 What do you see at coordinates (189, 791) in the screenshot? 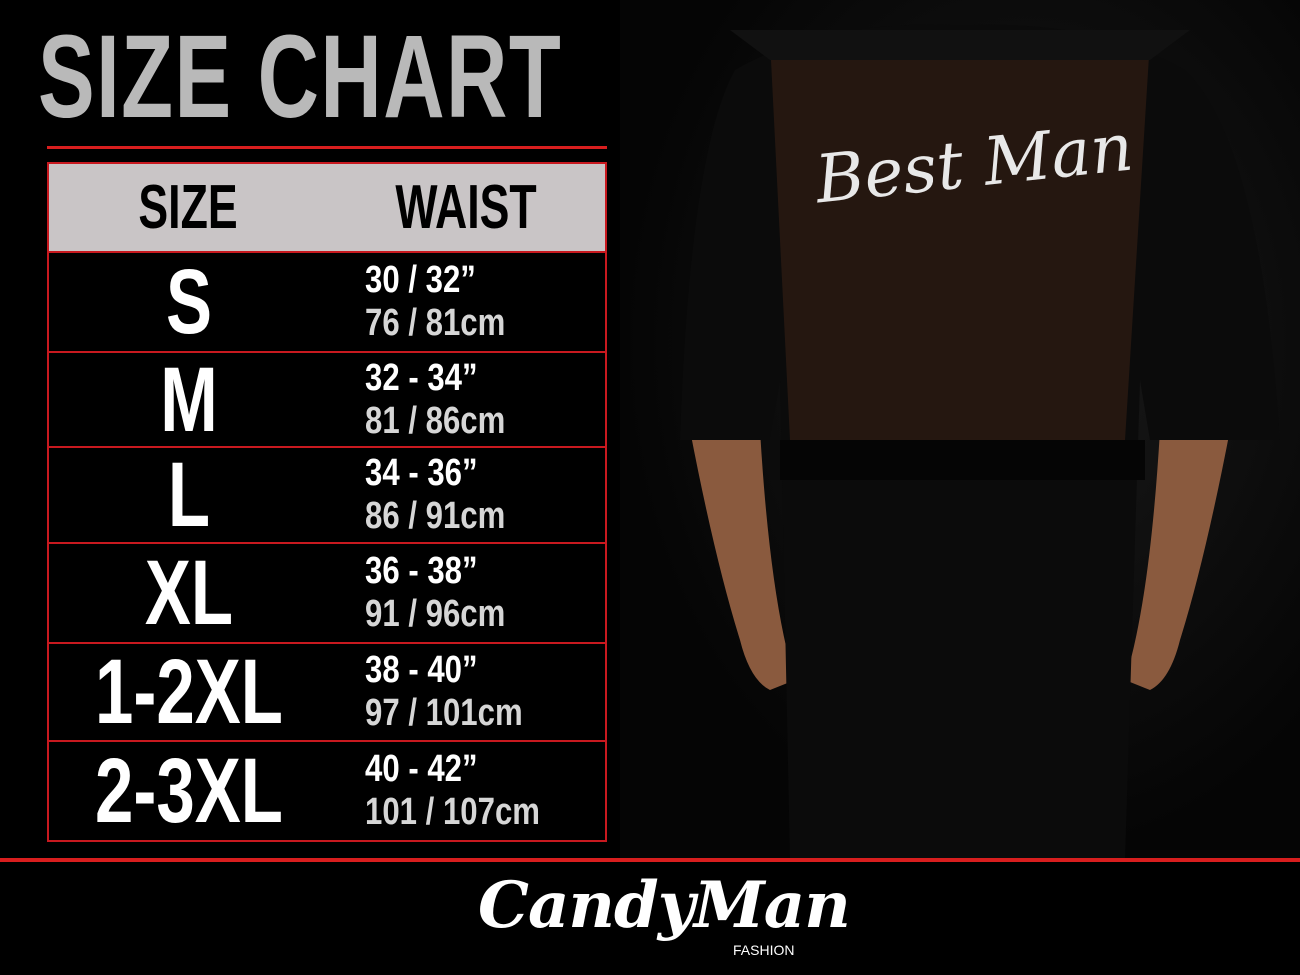
I see `size-label: 2-3XL` at bounding box center [189, 791].